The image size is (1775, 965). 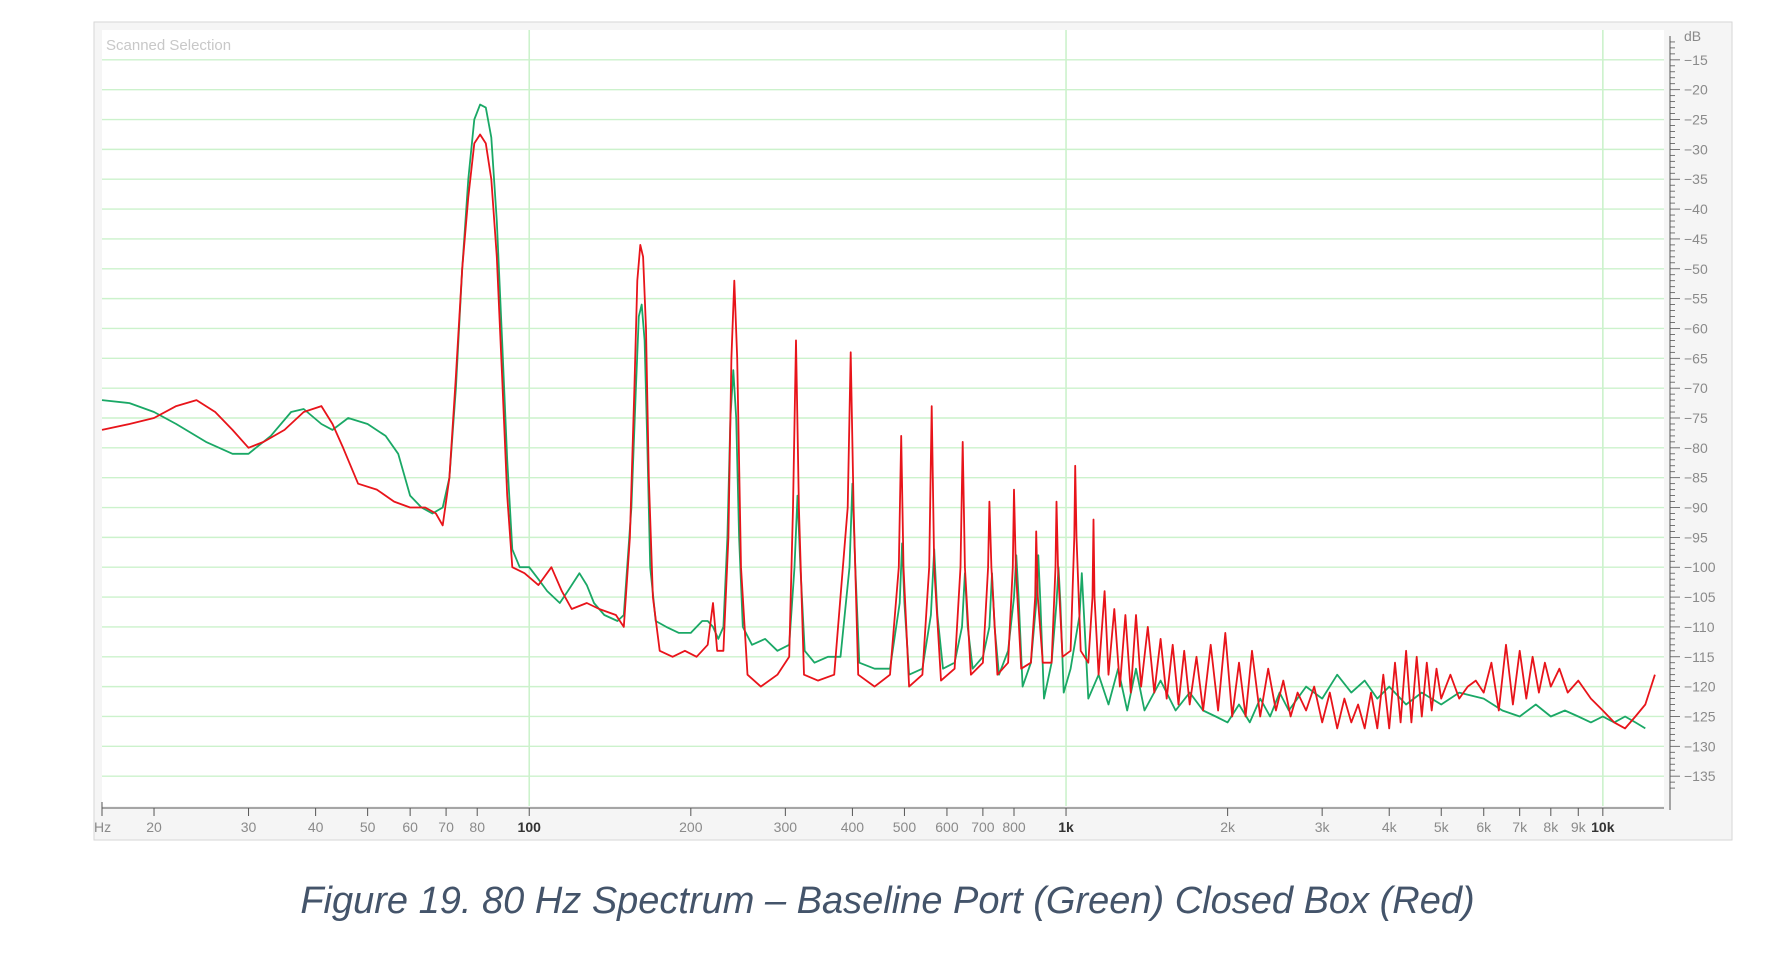 What do you see at coordinates (1066, 827) in the screenshot?
I see `x-tick-label: 1k` at bounding box center [1066, 827].